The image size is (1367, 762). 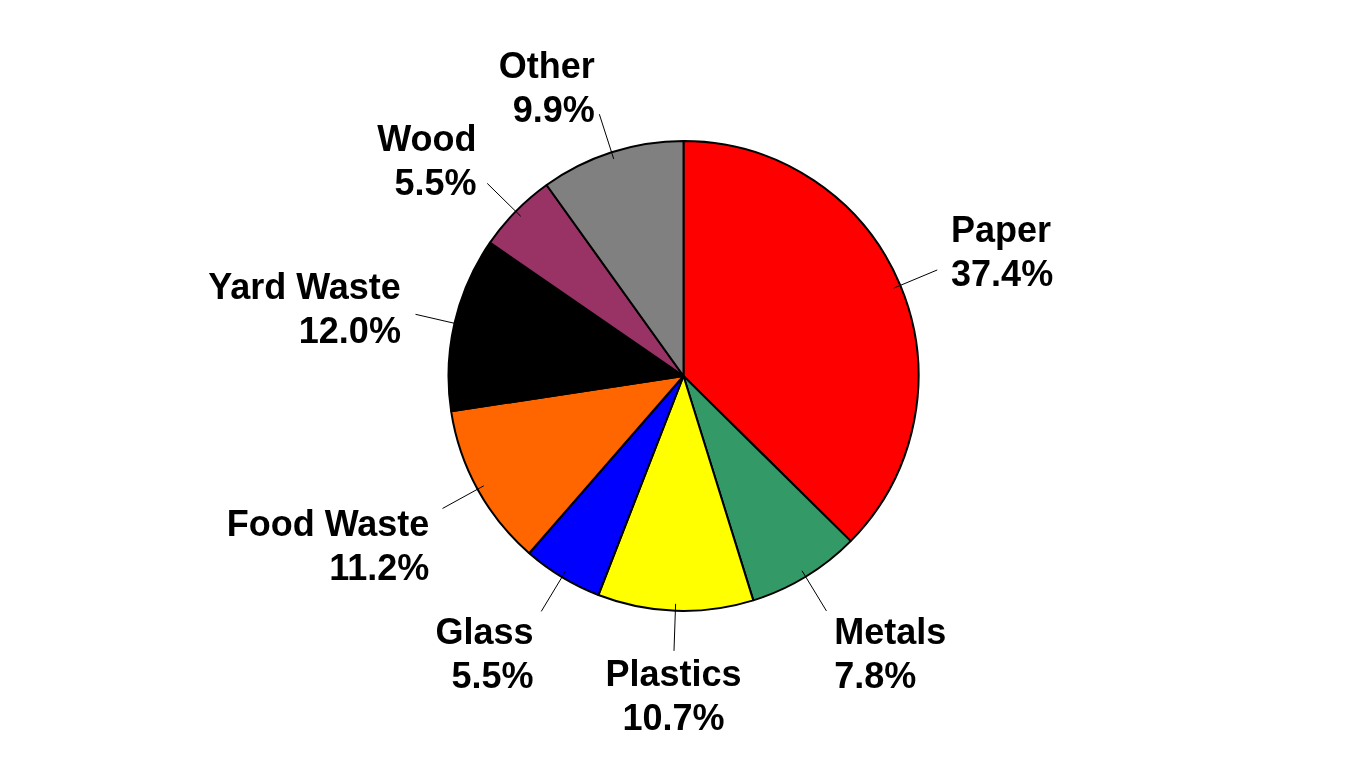 What do you see at coordinates (673, 673) in the screenshot?
I see `slice-label: Plastics` at bounding box center [673, 673].